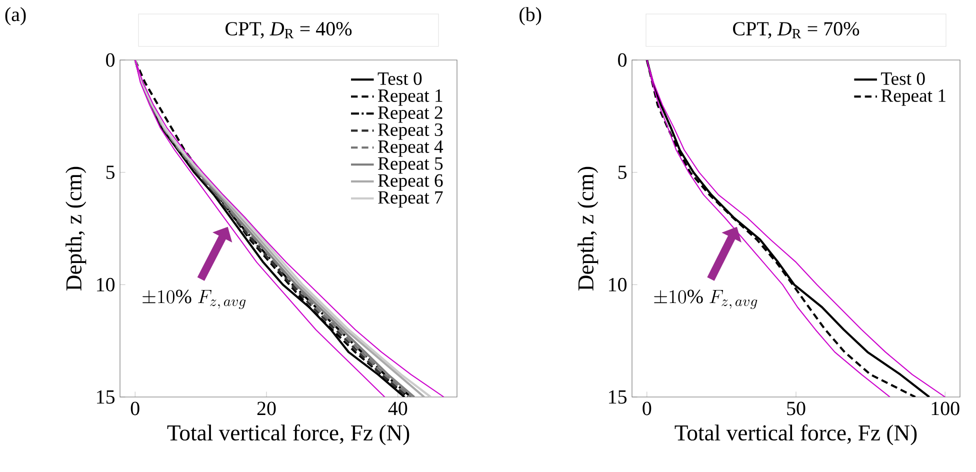  I want to click on x-tick-label: 20, so click(266, 409).